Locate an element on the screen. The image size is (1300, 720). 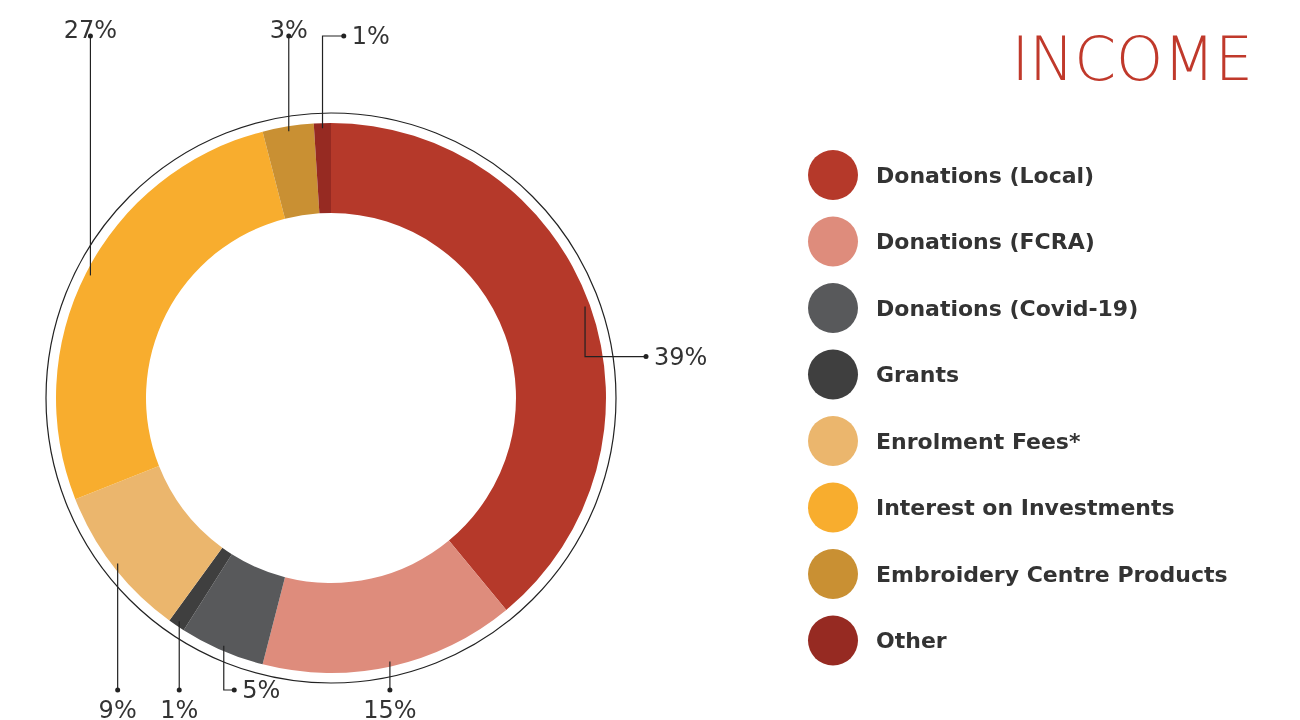
data-label: 9% is located at coordinates (117, 708).